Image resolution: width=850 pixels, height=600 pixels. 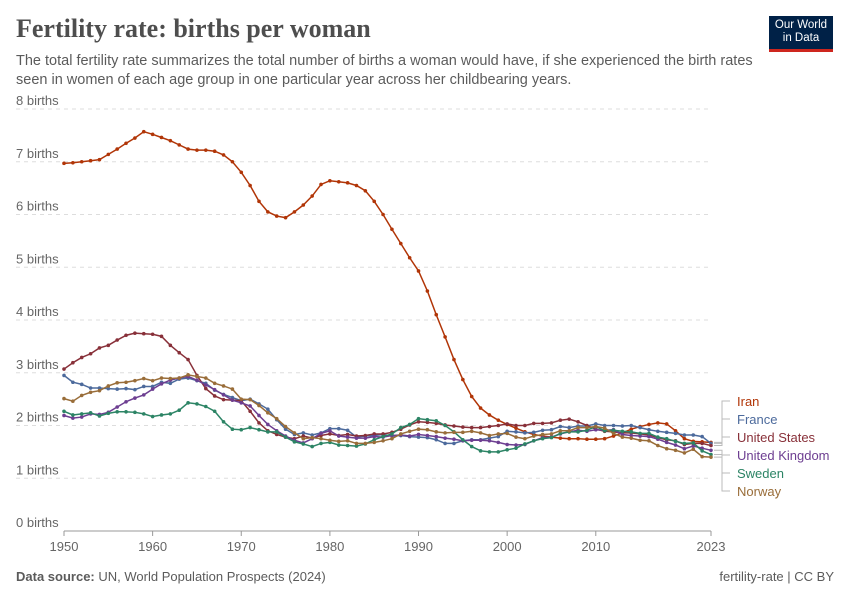 I want to click on y-tick-label: 1 births, so click(x=37, y=469).